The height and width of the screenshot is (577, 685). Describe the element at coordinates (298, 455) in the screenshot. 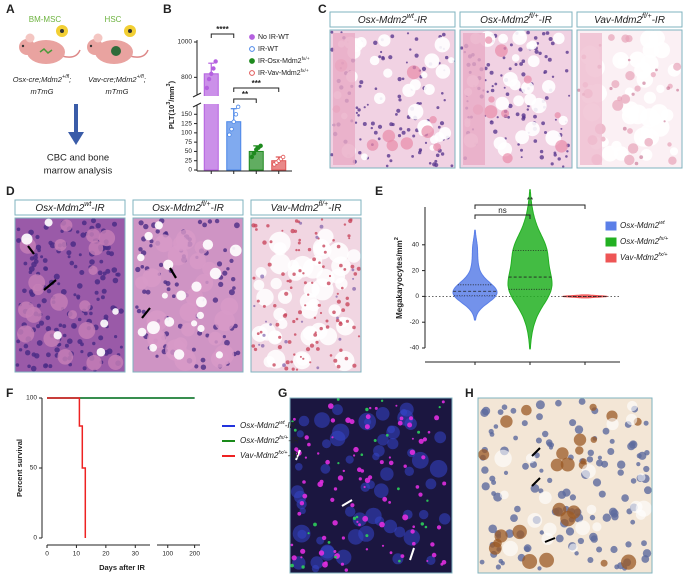

I see `arrow` at that location.